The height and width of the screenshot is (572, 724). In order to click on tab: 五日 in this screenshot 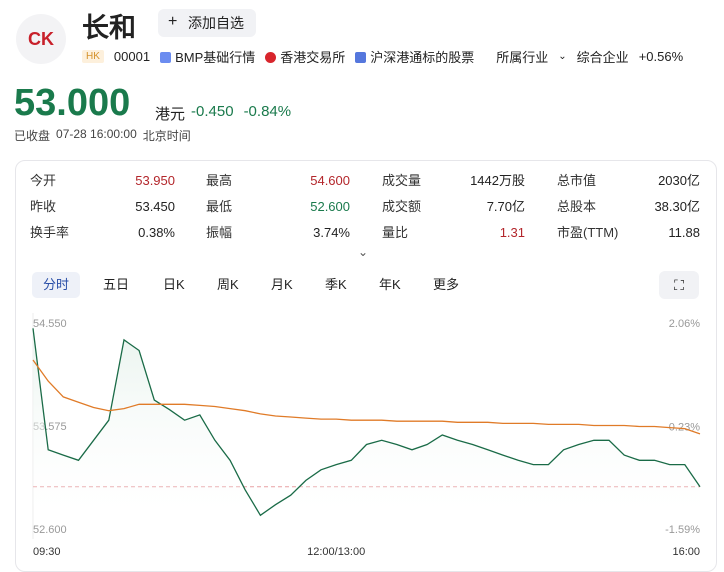, I will do `click(116, 284)`.